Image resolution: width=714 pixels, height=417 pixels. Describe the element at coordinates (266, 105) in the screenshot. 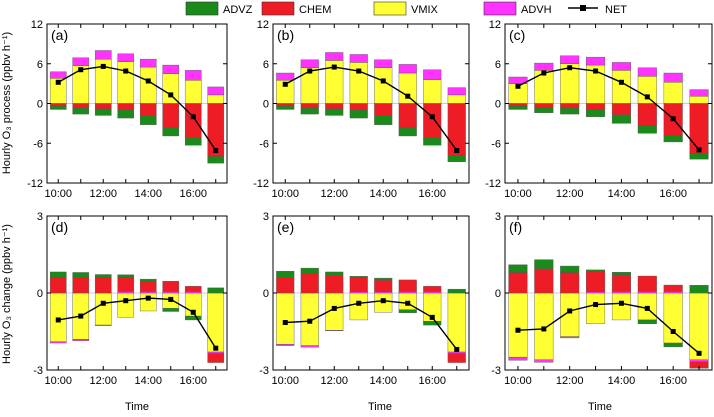

I see `y-tick-label: 0` at that location.